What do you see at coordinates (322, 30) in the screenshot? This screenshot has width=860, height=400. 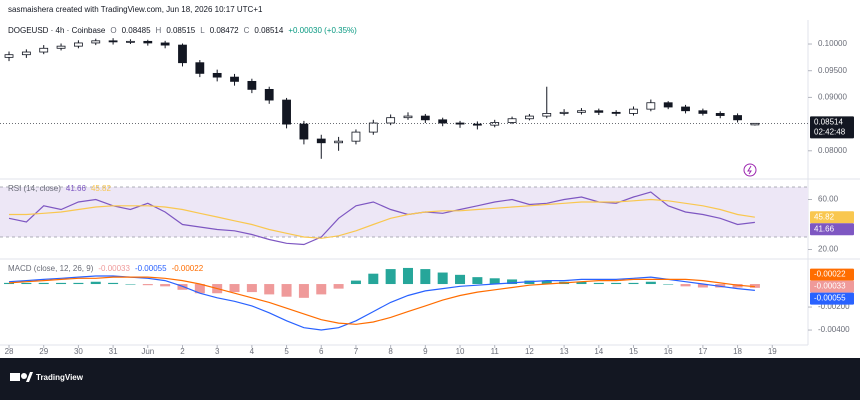 I see `change: +0.00030 (+0.35%)` at bounding box center [322, 30].